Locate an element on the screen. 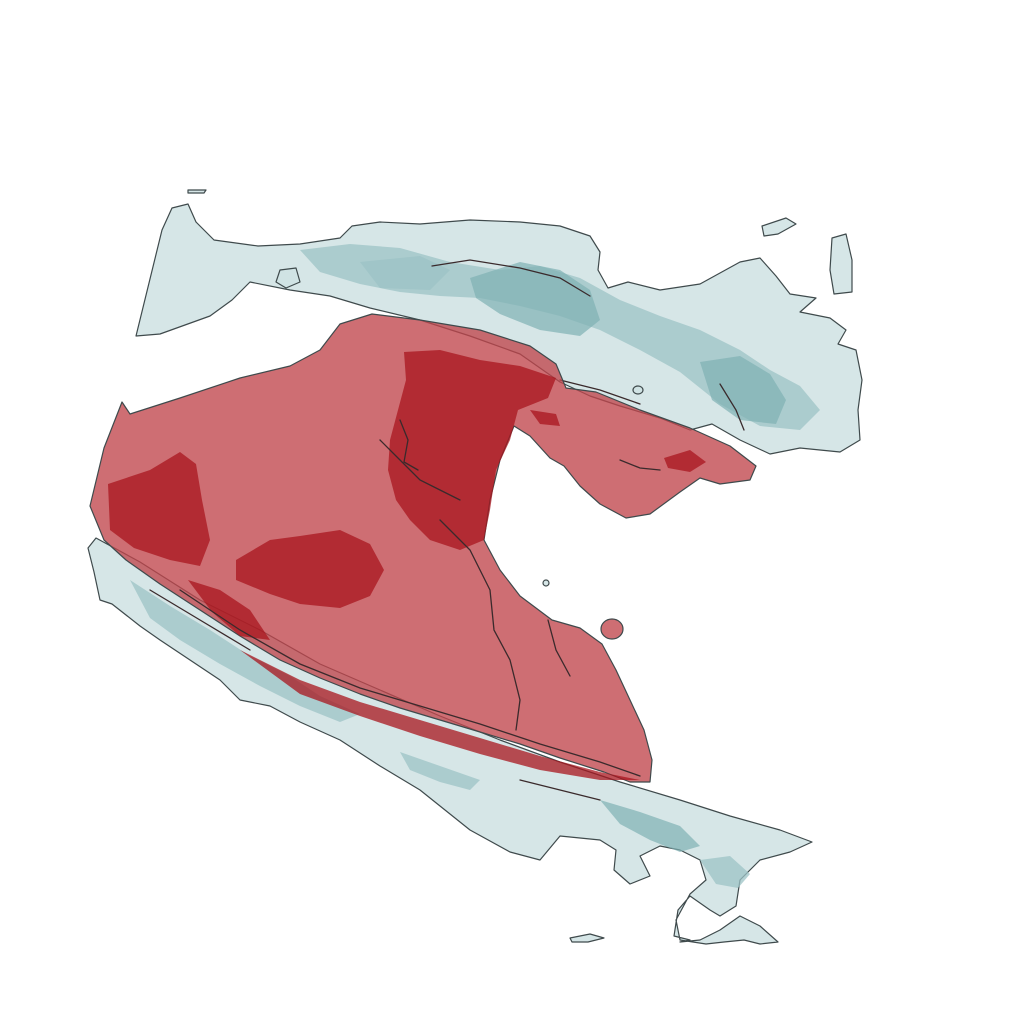  floating-blobs is located at coordinates (593, 512).